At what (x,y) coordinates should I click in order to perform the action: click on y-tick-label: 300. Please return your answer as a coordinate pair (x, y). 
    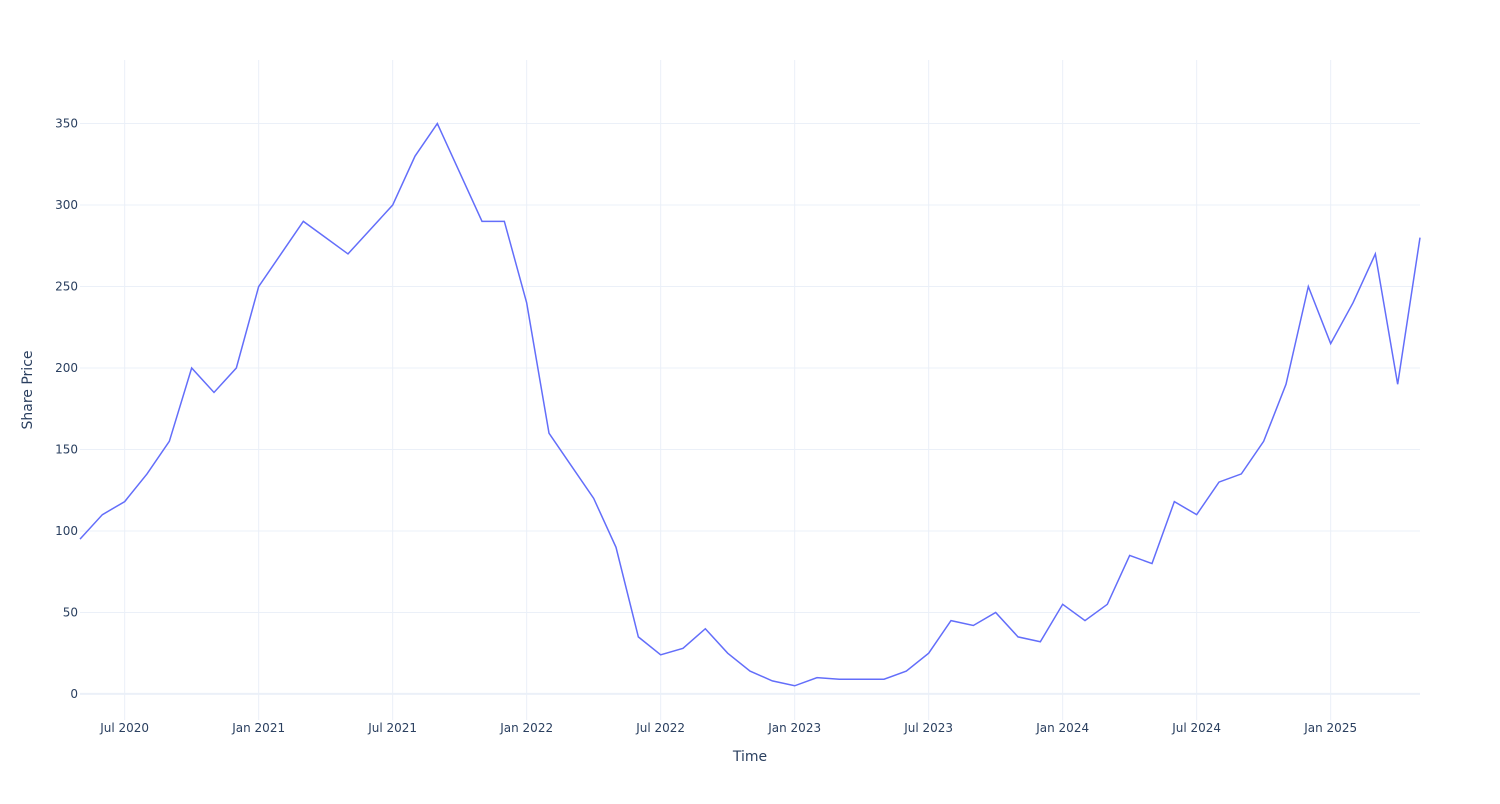
    Looking at the image, I should click on (66, 205).